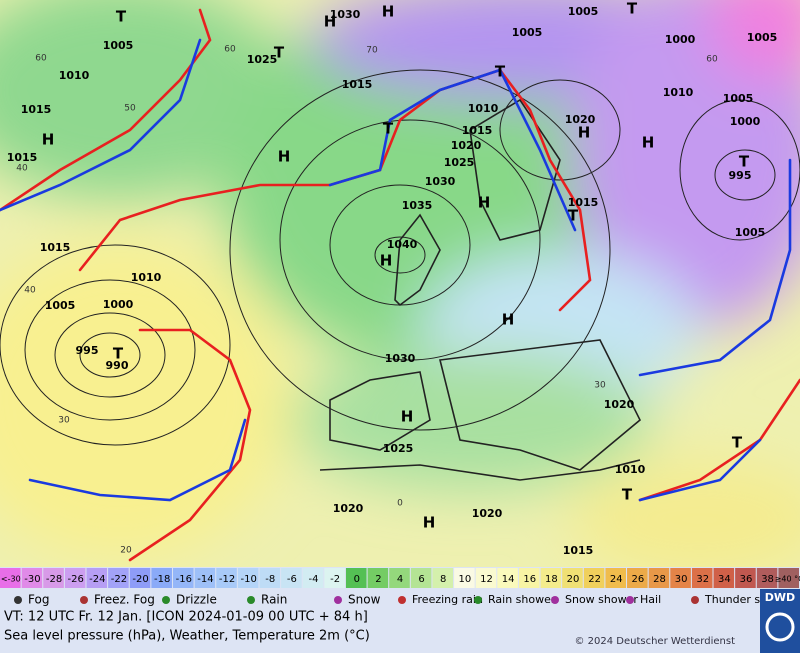  Describe the element at coordinates (126, 551) in the screenshot. I see `isotherm-label: 20` at that location.